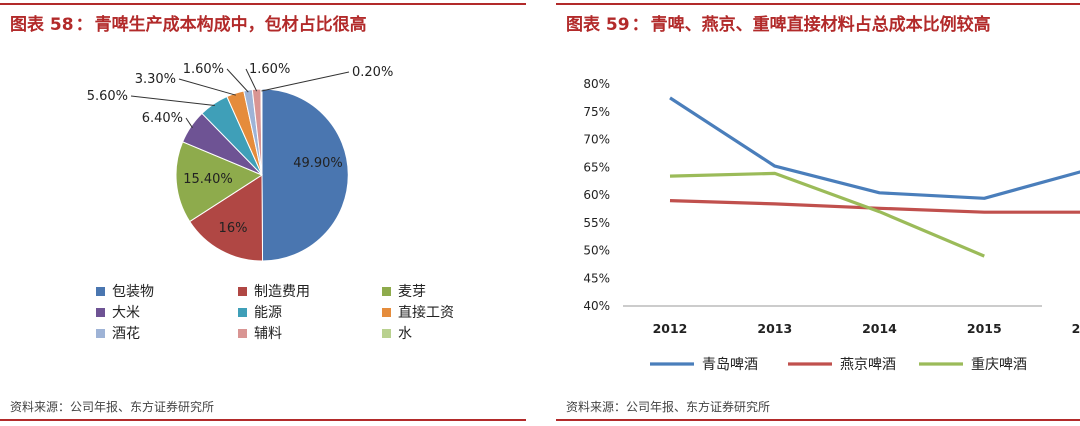  I want to click on x-tick-label: 2012, so click(670, 328).